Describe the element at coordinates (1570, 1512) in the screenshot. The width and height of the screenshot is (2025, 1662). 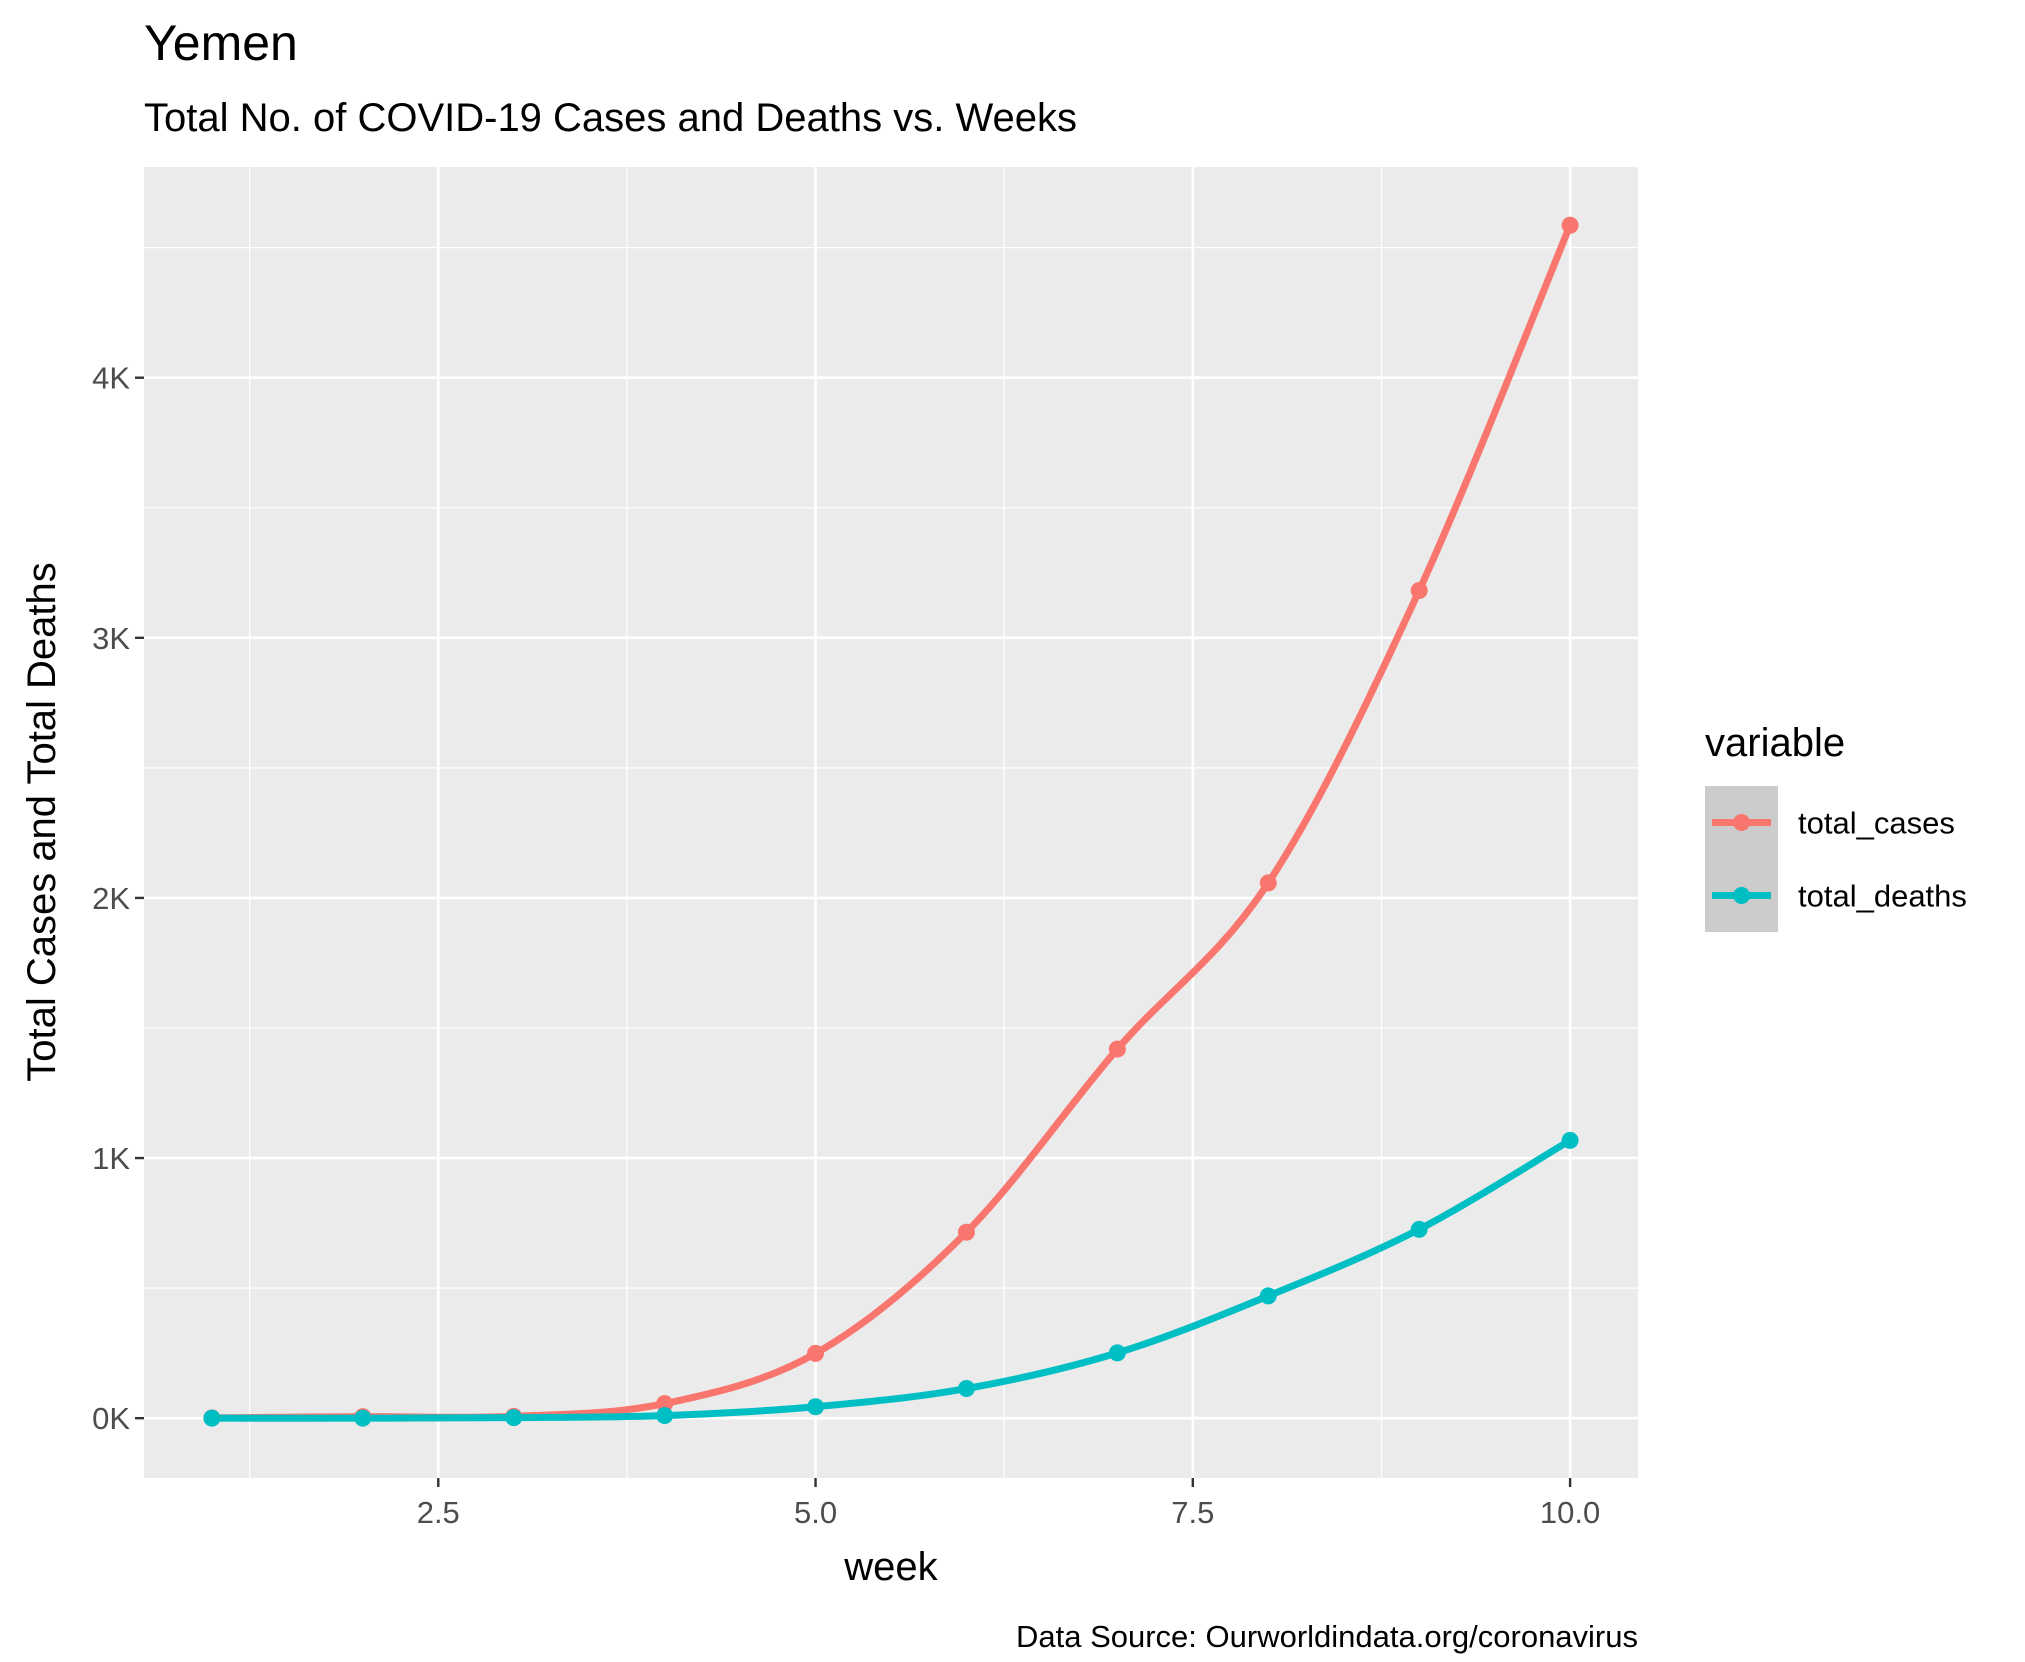
I see `x-tick-label: 10.0` at that location.